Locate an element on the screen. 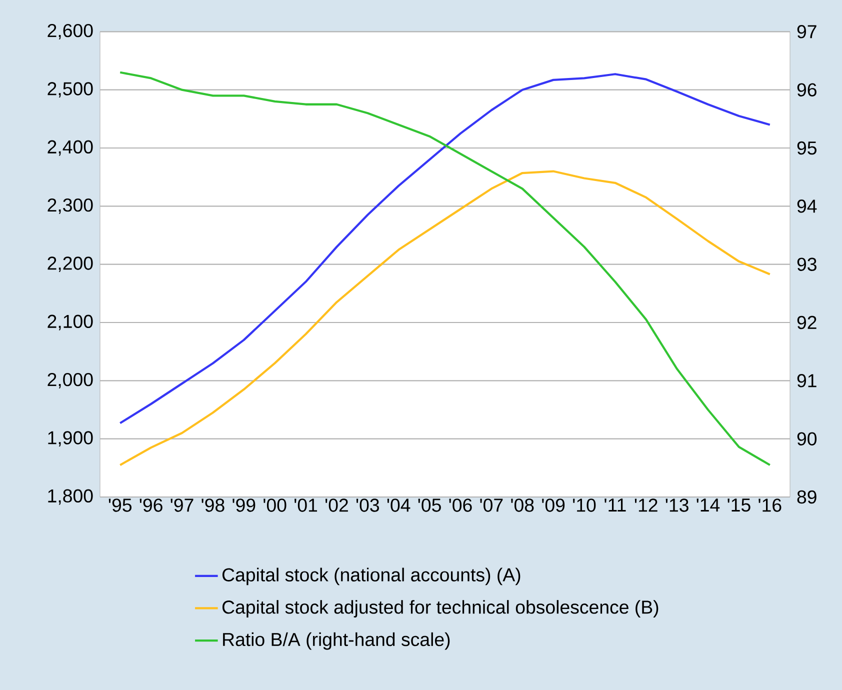 This screenshot has height=690, width=842. x-tick-label: '09 is located at coordinates (553, 505).